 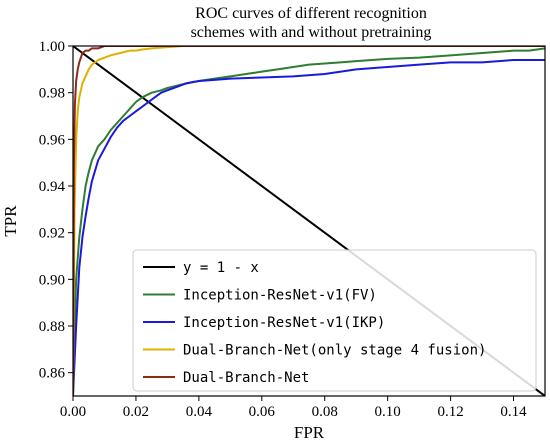 What do you see at coordinates (293, 408) in the screenshot?
I see `x-axis-ticks: 0.00 0.02 0.04 0.06 0.08 0.10 0.12 0.14` at bounding box center [293, 408].